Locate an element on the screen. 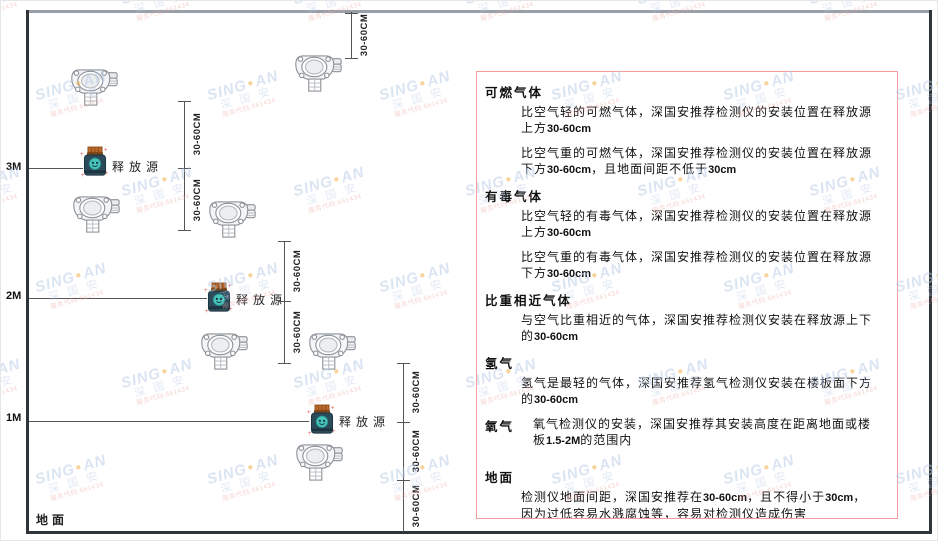 This screenshot has height=541, width=938. section-title: 氧气 is located at coordinates (500, 427).